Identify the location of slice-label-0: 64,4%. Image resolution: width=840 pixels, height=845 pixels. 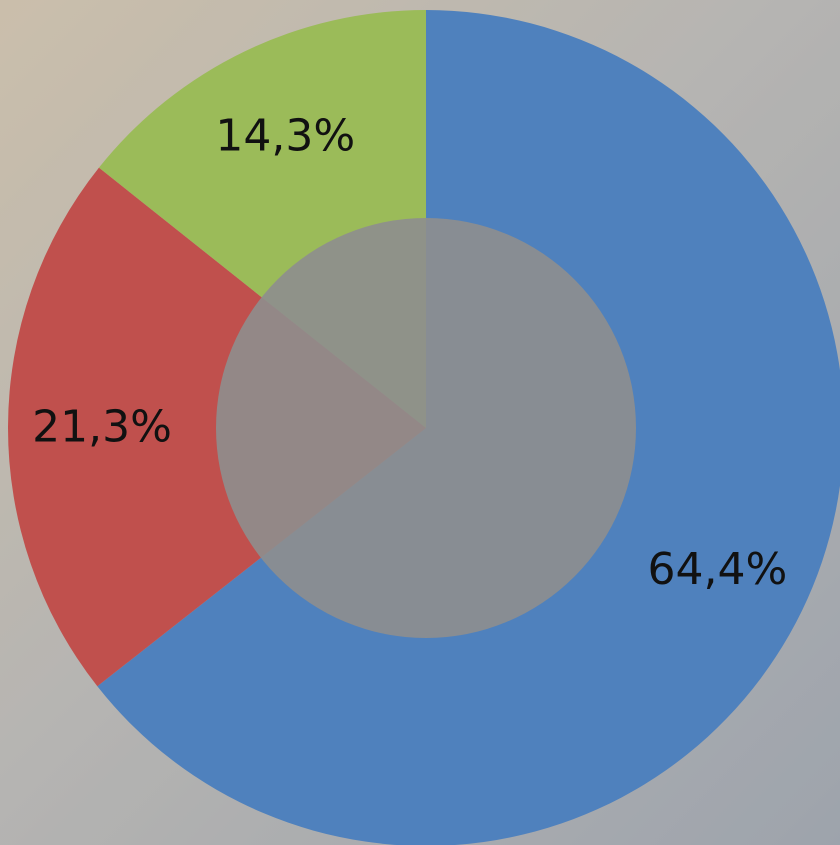
(718, 569).